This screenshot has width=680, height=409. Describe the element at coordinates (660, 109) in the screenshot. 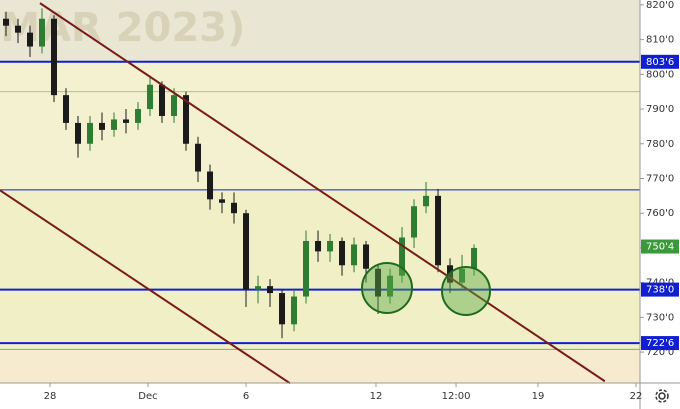

I see `y-tick-label: 790'0` at that location.